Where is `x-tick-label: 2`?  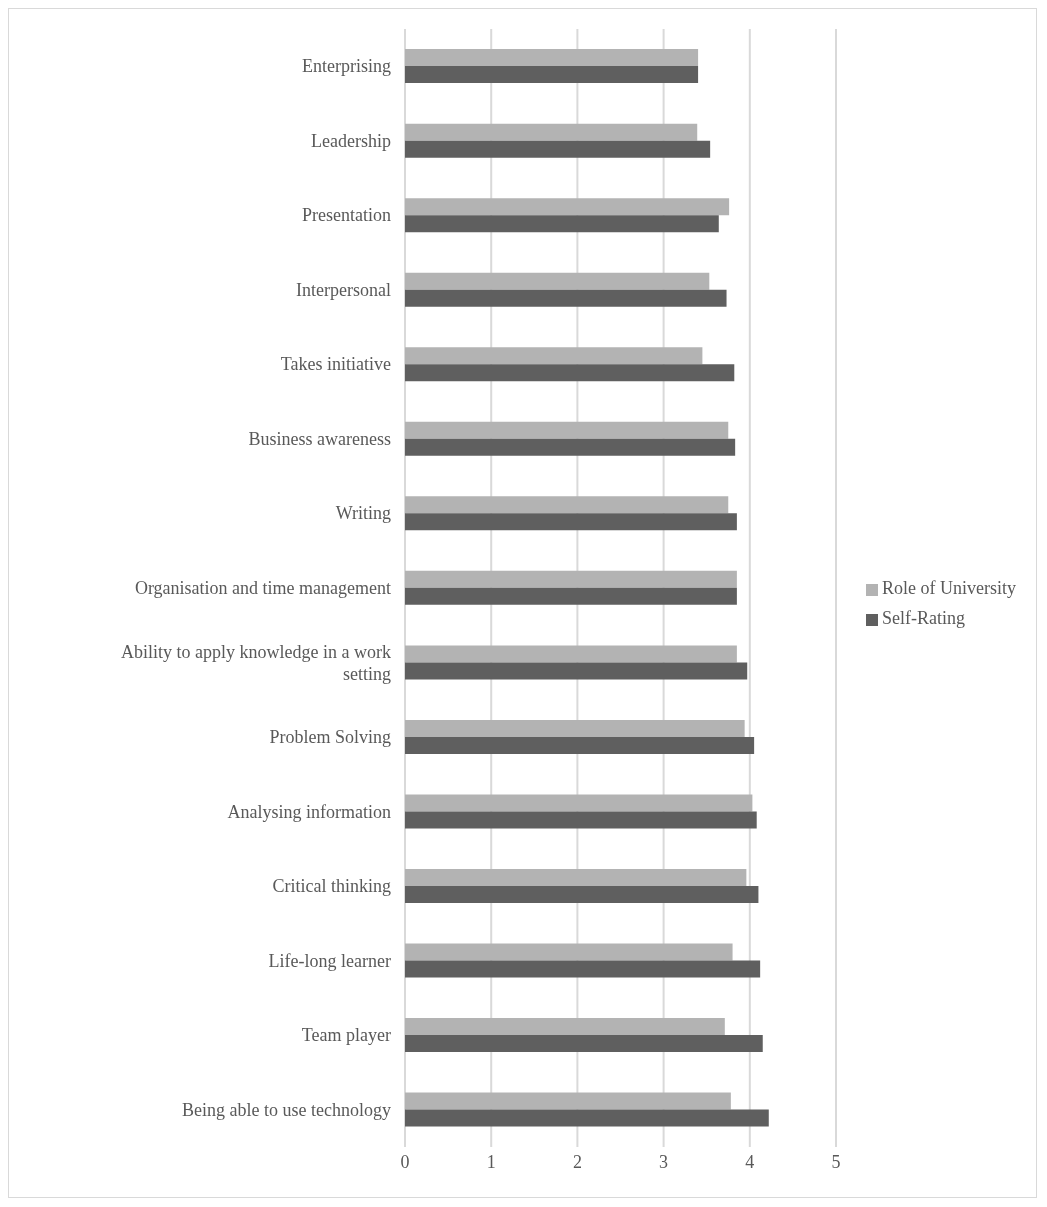
x-tick-label: 2 is located at coordinates (577, 1161).